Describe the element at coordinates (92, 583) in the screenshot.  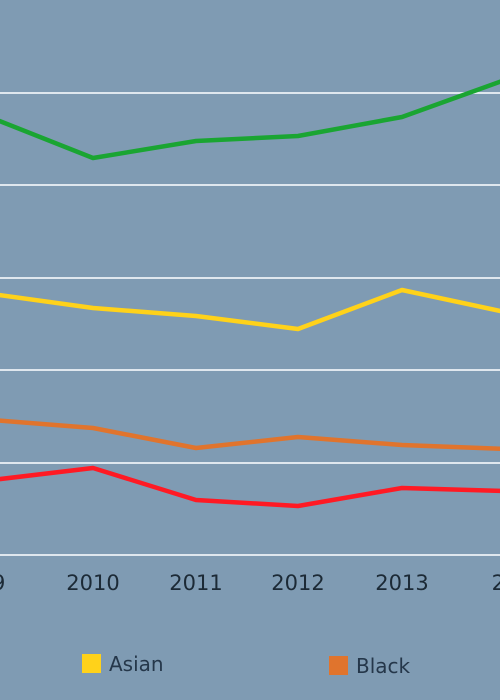
I see `x-tick-label-2010: 2010` at that location.